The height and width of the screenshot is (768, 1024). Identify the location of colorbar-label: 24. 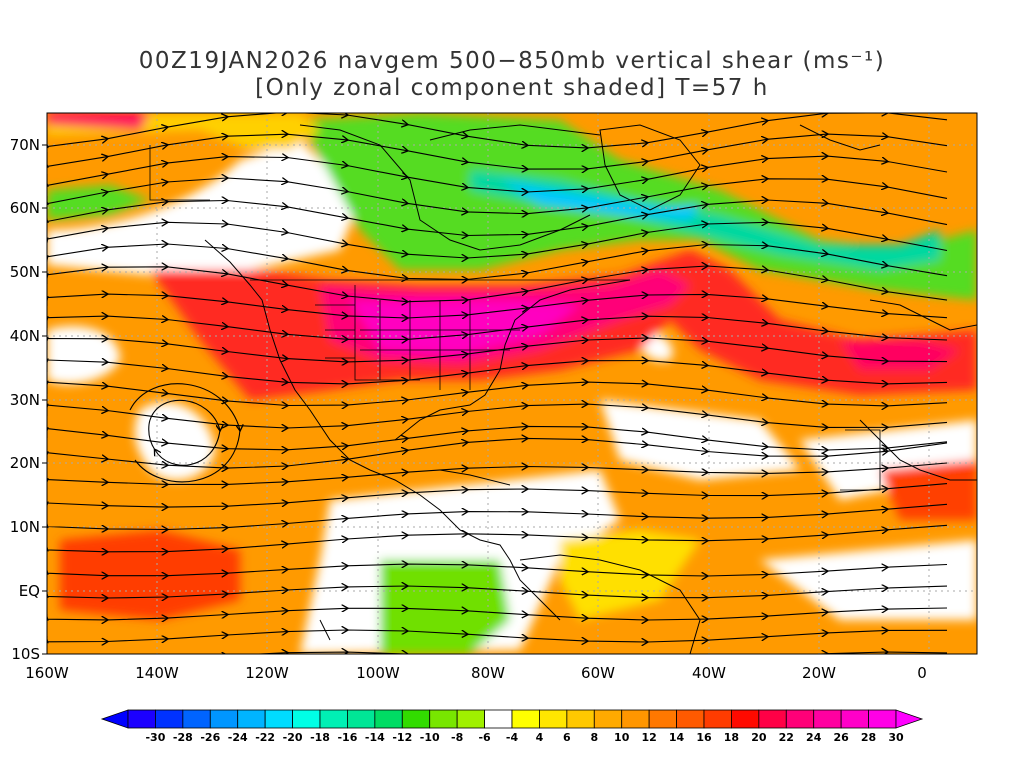
(814, 737).